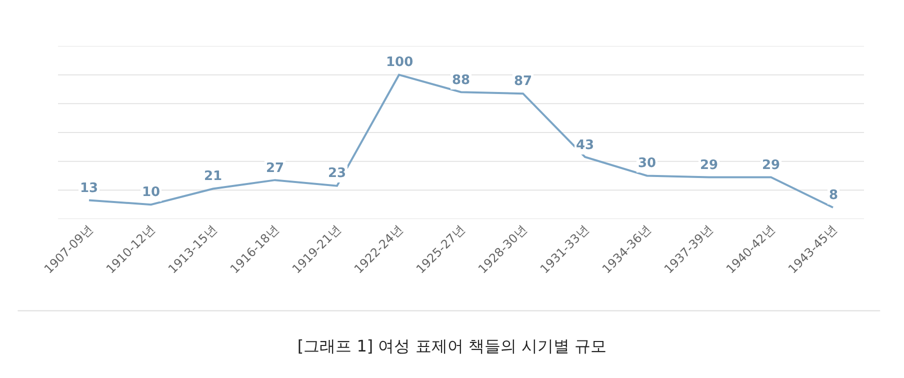  I want to click on text: [그래프 1] 여성 표제어 책들의 시기별 규모, so click(452, 346).